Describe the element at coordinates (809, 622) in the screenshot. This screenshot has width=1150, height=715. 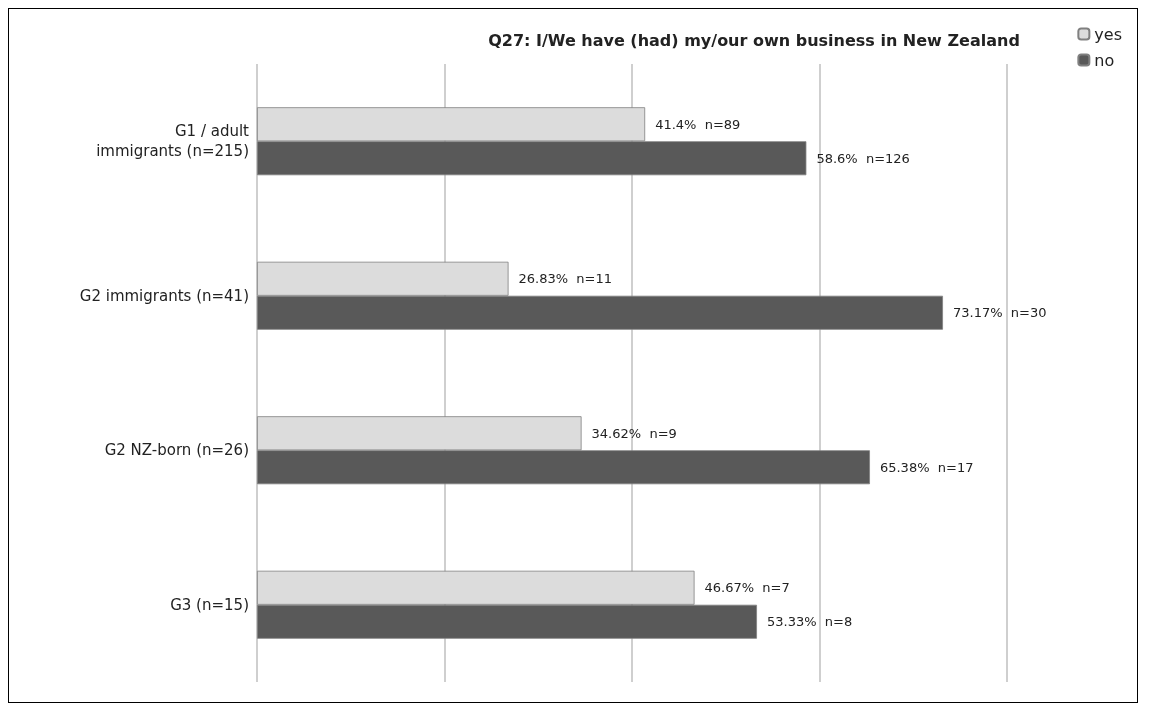
I see `data-label: 53.33% n=8` at that location.